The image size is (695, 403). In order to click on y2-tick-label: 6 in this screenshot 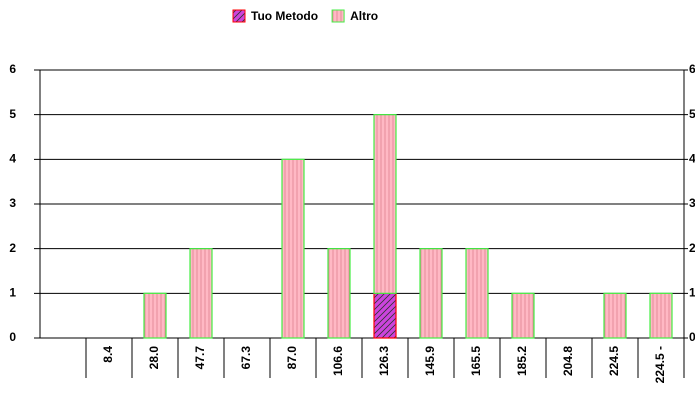, I will do `click(692, 69)`.